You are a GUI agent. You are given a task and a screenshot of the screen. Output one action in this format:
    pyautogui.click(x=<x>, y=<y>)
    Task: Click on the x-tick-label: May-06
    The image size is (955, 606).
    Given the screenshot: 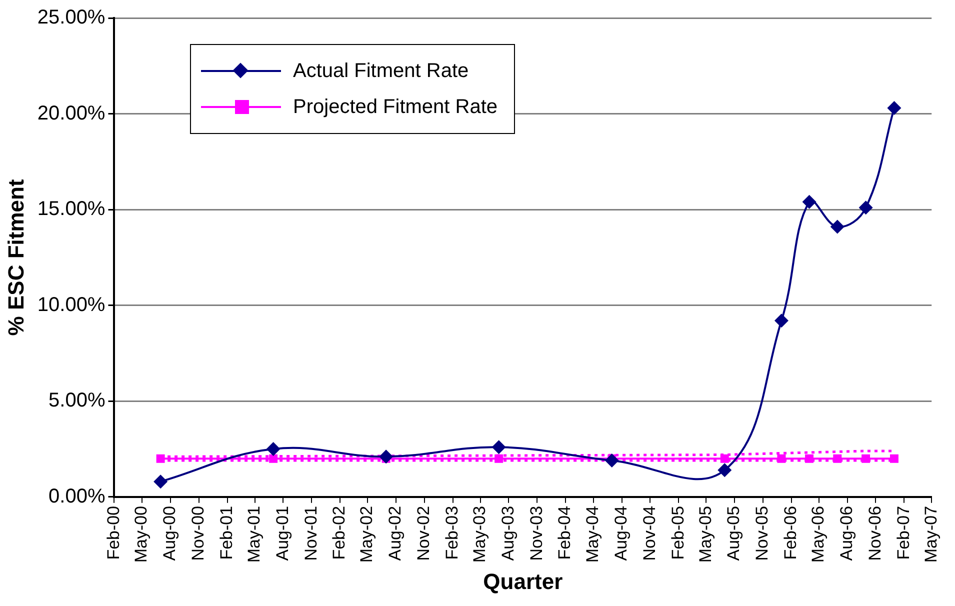 What is the action you would take?
    pyautogui.click(x=818, y=534)
    